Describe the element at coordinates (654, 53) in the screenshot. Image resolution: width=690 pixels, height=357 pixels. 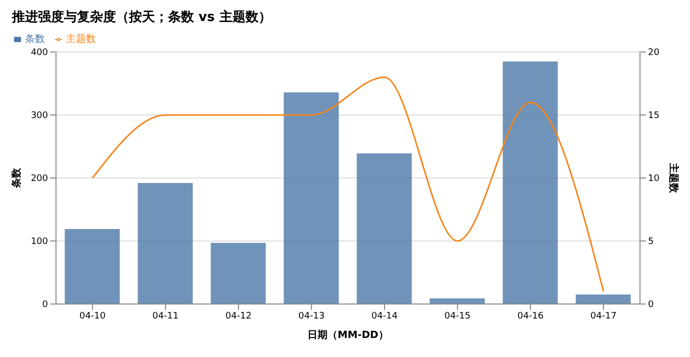
I see `y2-tick-label: 20` at that location.